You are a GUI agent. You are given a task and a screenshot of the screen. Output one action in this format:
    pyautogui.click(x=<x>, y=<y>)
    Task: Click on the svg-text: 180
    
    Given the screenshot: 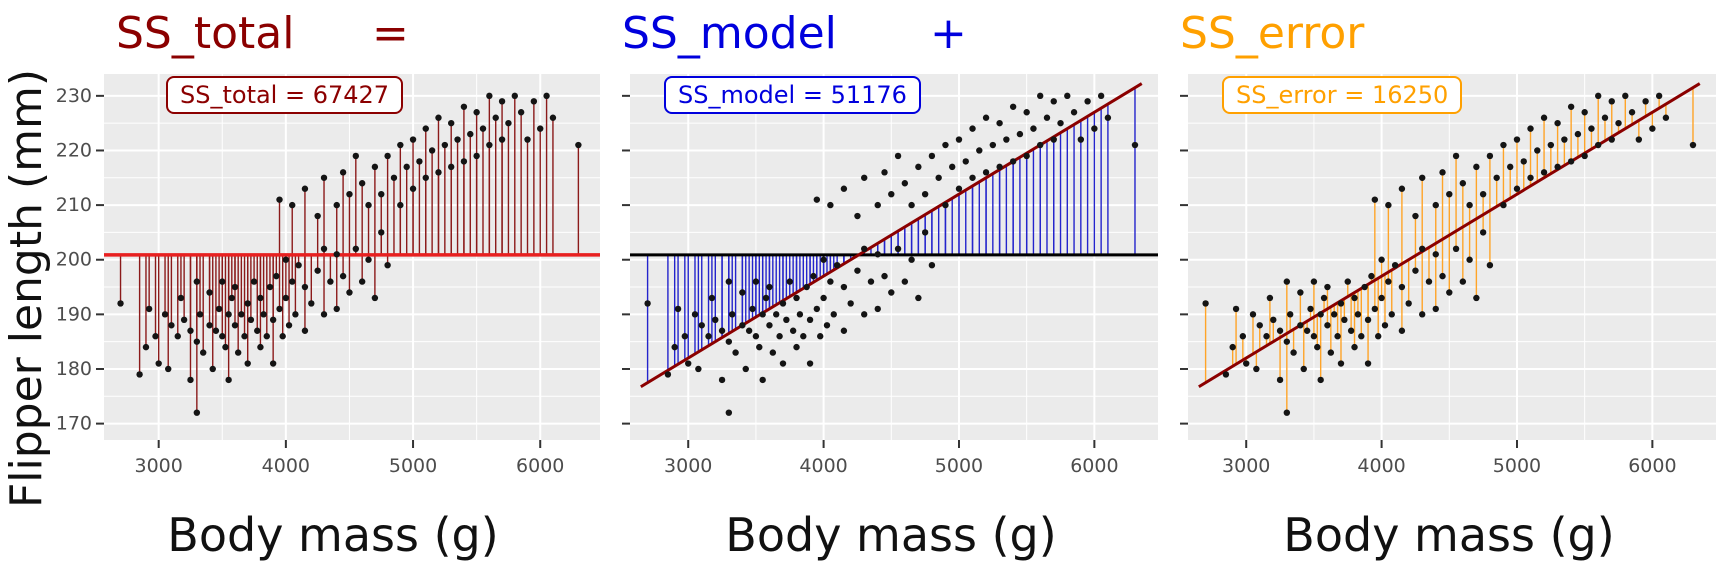 What is the action you would take?
    pyautogui.click(x=74, y=369)
    